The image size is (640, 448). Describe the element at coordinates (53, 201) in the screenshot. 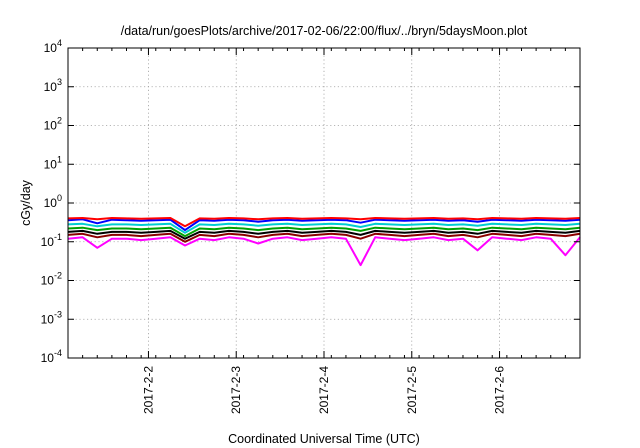

I see `y-tick-label: 10⁰` at that location.